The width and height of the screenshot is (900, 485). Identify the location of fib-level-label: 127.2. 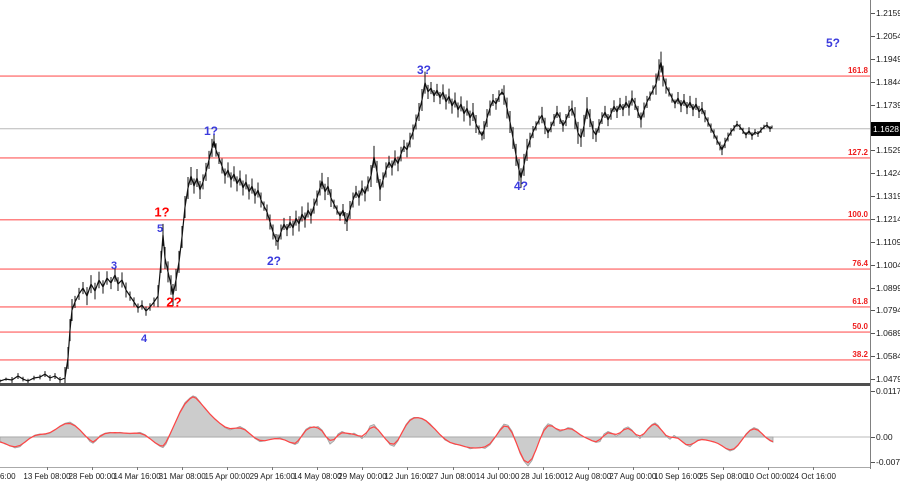
(857, 152).